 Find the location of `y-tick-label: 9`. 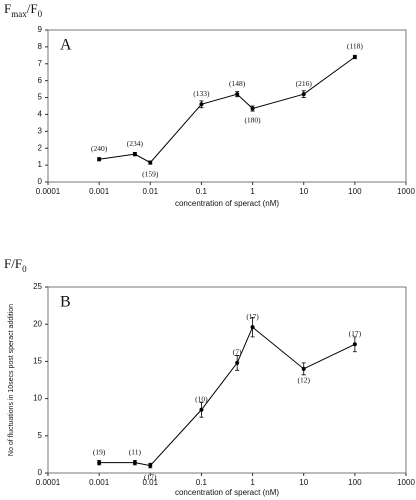

y-tick-label: 9 is located at coordinates (40, 29).